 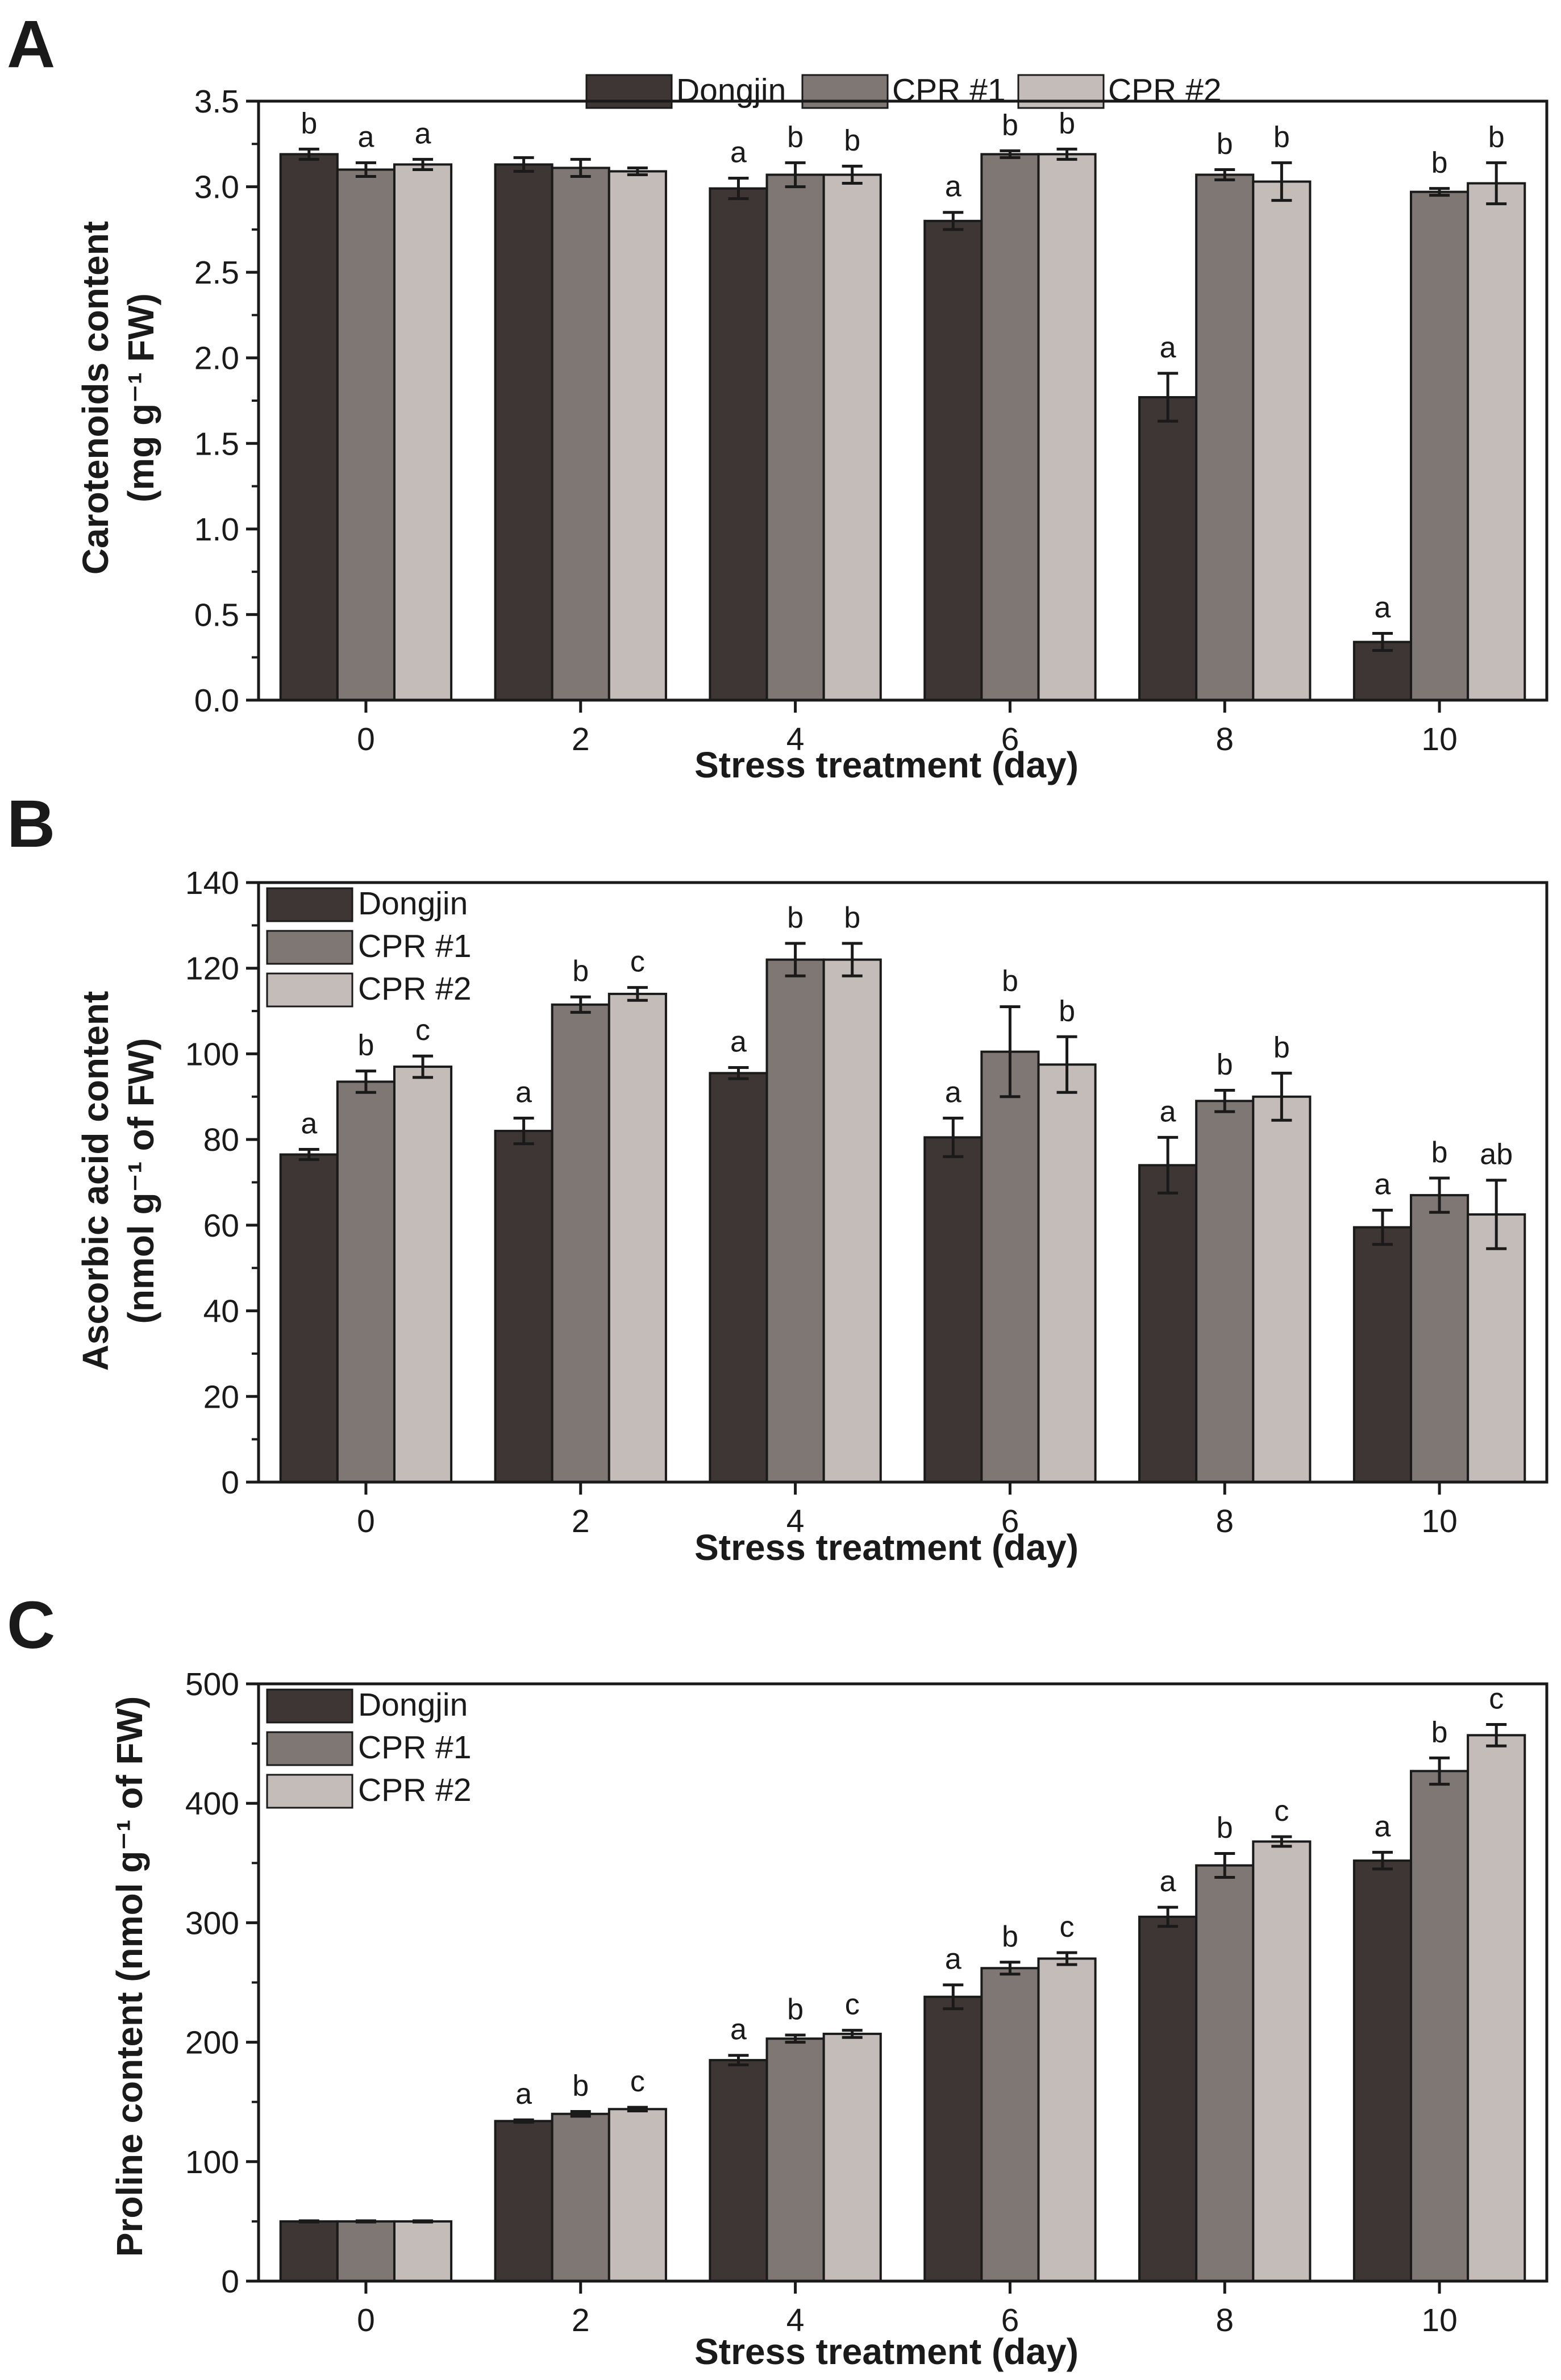 What do you see at coordinates (216, 701) in the screenshot?
I see `panel-a-ytick-label: 0.0` at bounding box center [216, 701].